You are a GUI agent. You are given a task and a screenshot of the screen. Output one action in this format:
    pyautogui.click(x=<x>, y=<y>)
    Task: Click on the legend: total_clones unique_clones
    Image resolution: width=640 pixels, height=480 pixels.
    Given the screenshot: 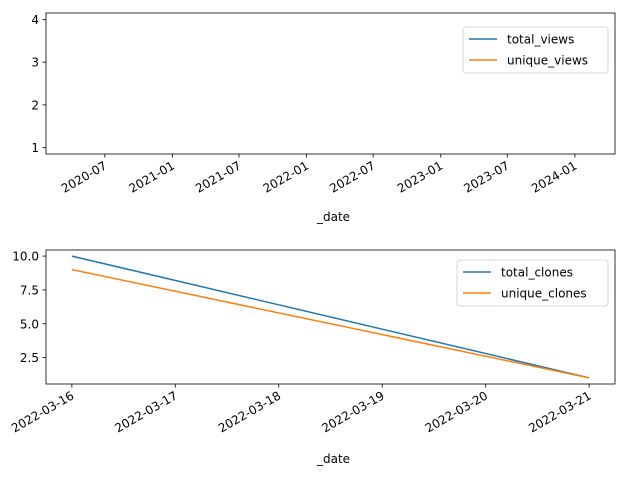 What is the action you would take?
    pyautogui.click(x=532, y=283)
    